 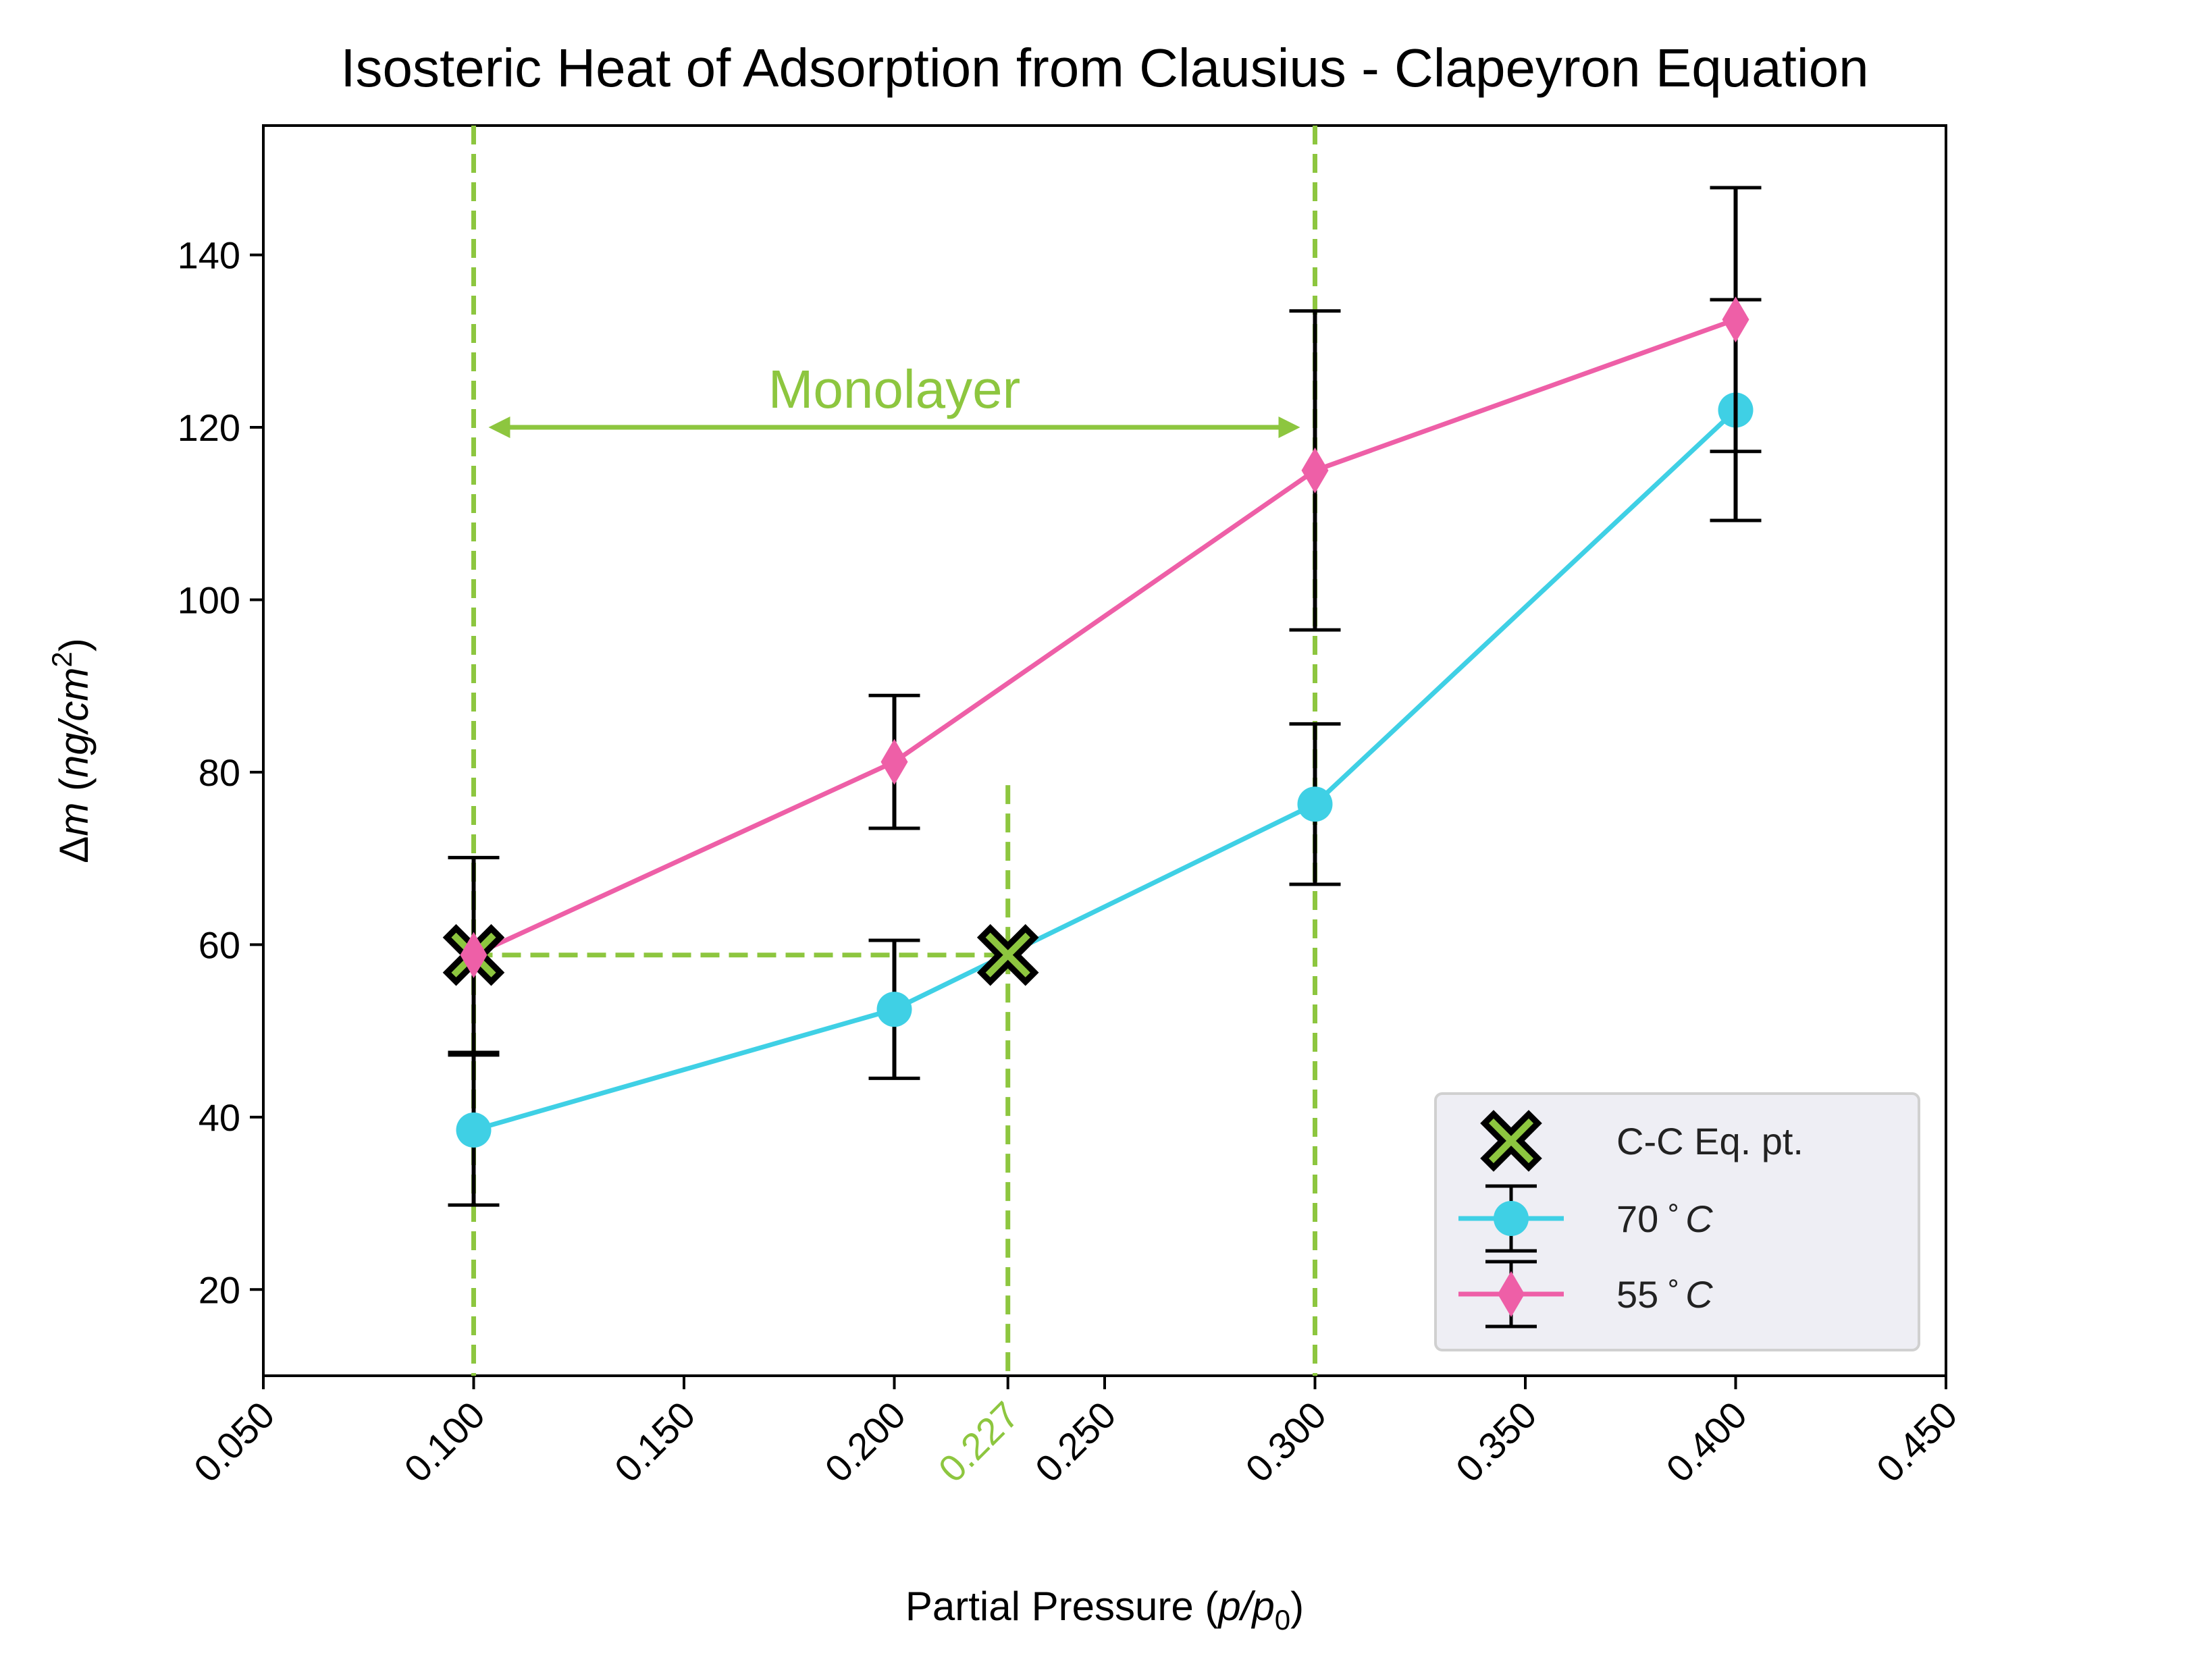 I want to click on legend-box, so click(x=1677, y=1221).